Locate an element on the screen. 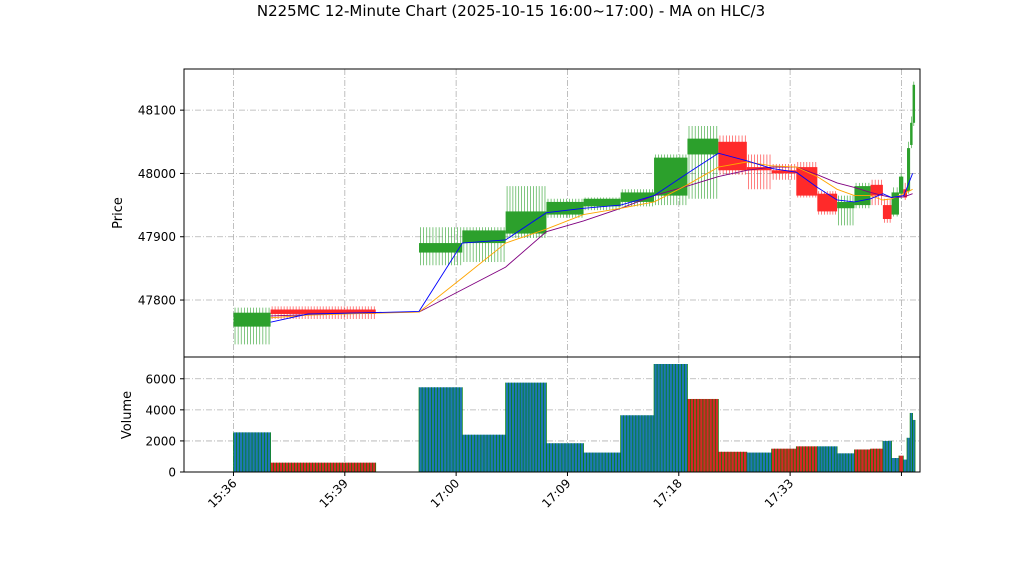 This screenshot has height=579, width=1022. volume-tick-label: 4000 is located at coordinates (160, 410).